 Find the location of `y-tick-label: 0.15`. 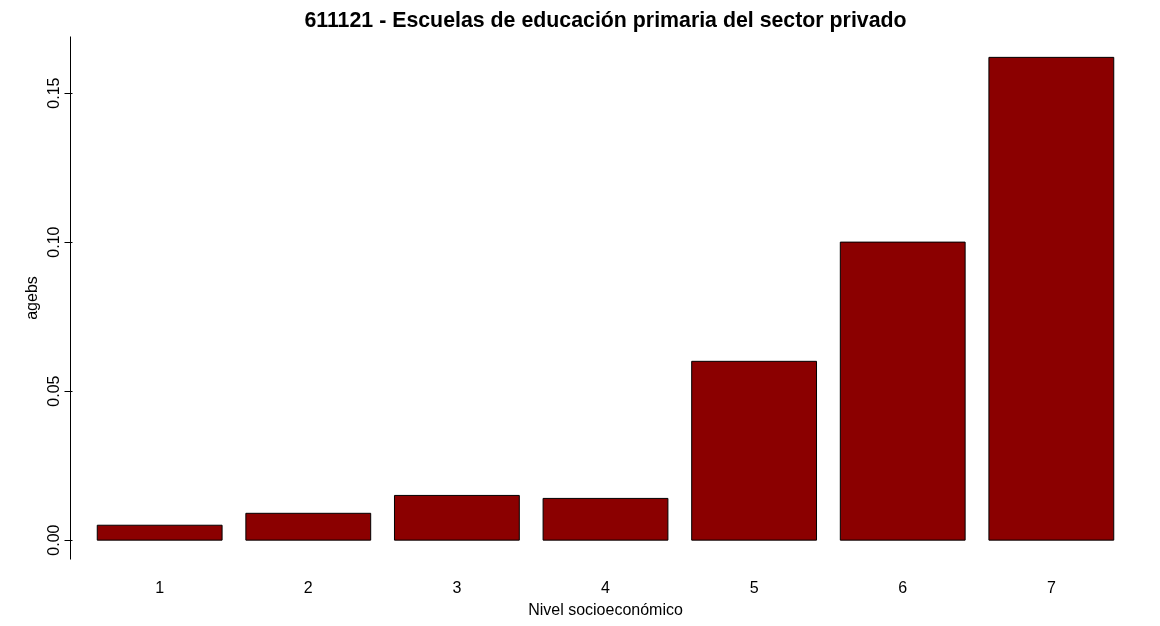

y-tick-label: 0.15 is located at coordinates (54, 93).